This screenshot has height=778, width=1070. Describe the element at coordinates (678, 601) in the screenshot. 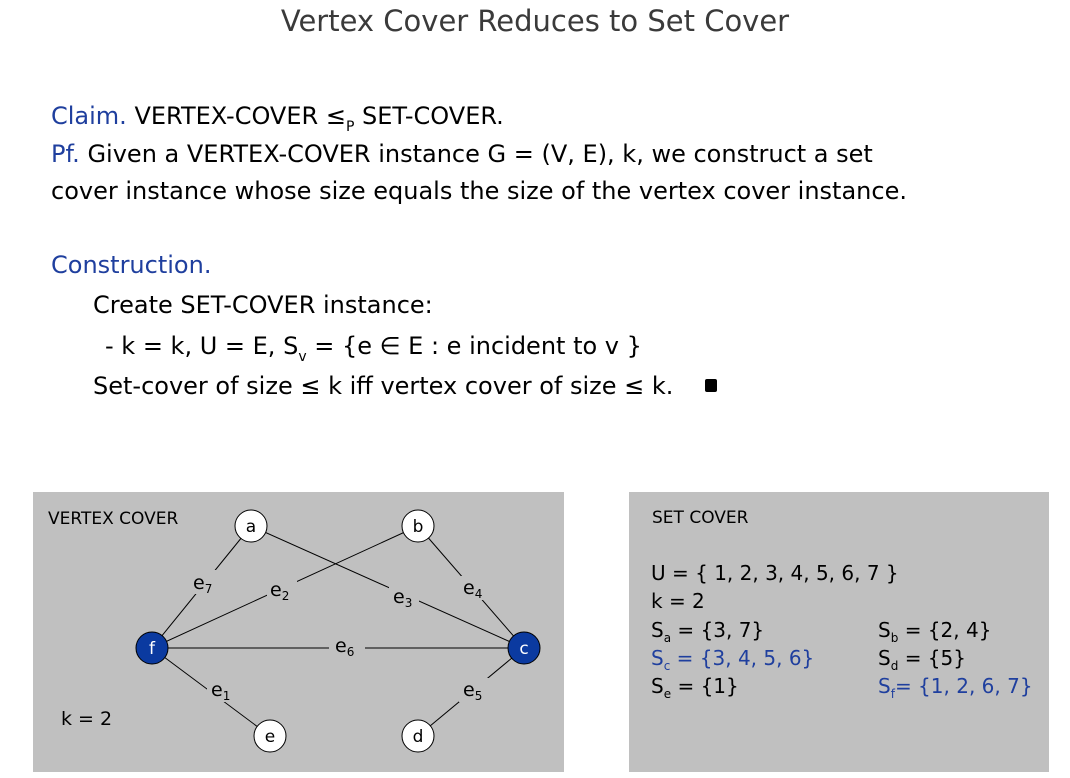

I see `set-cover-k: k = 2` at that location.